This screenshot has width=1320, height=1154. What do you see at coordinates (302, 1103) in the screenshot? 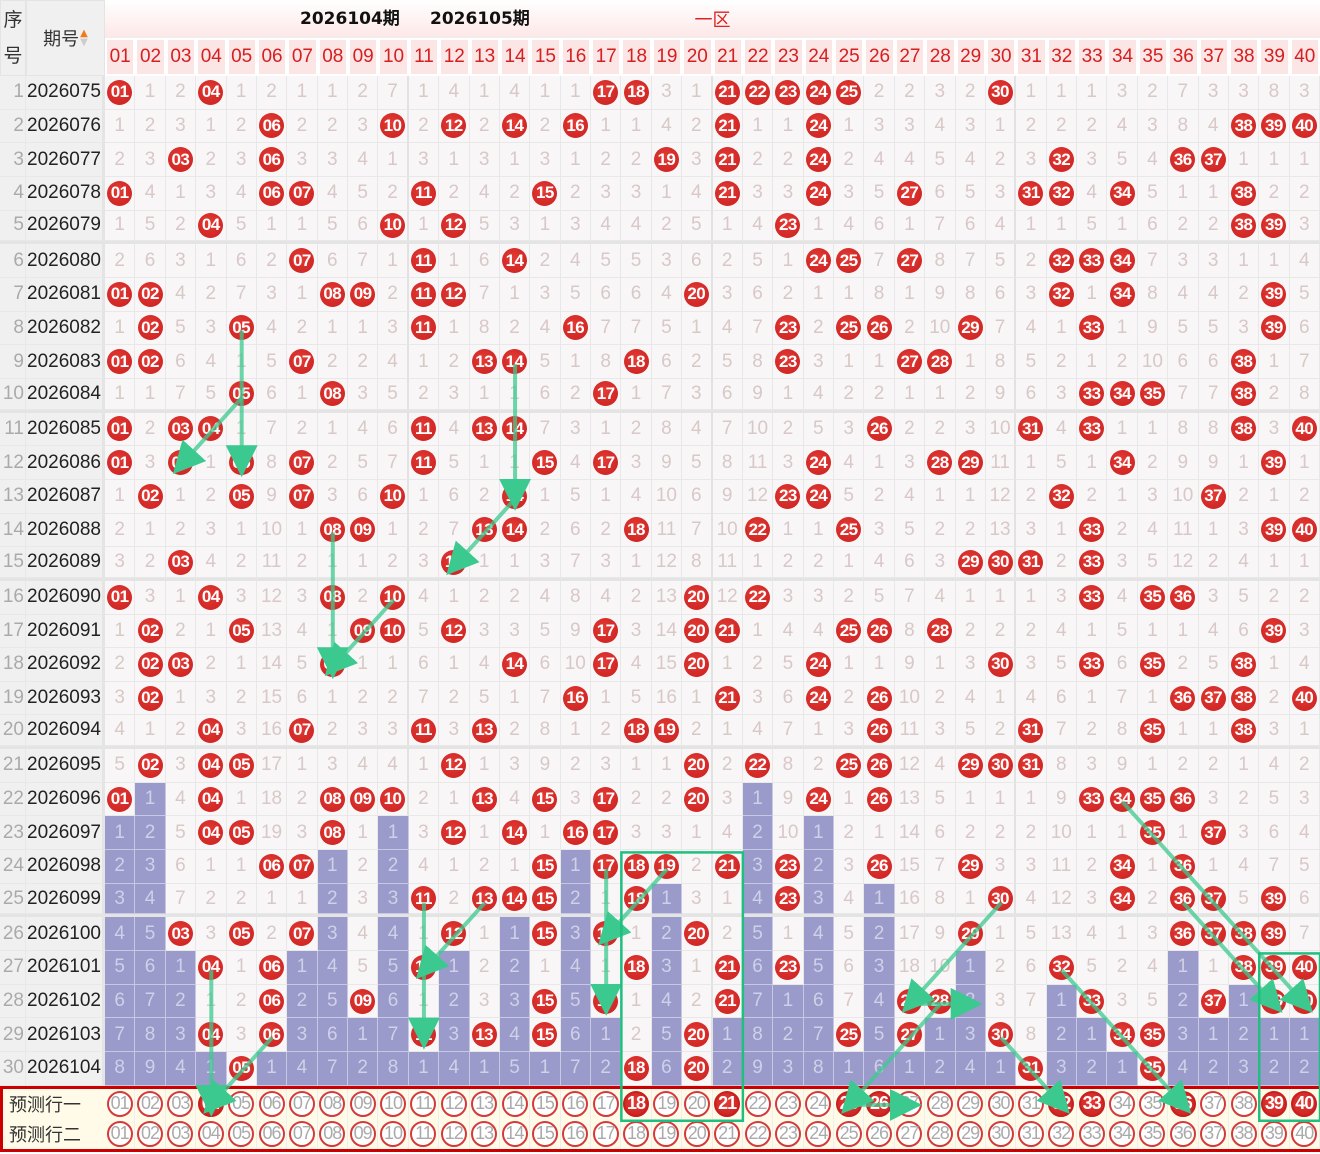
I see `predict-cell: 07` at bounding box center [302, 1103].